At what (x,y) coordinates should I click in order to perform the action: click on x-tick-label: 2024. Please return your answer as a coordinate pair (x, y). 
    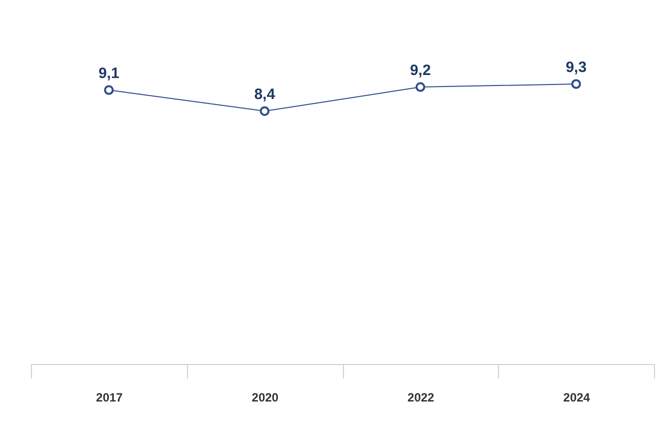
    Looking at the image, I should click on (576, 397).